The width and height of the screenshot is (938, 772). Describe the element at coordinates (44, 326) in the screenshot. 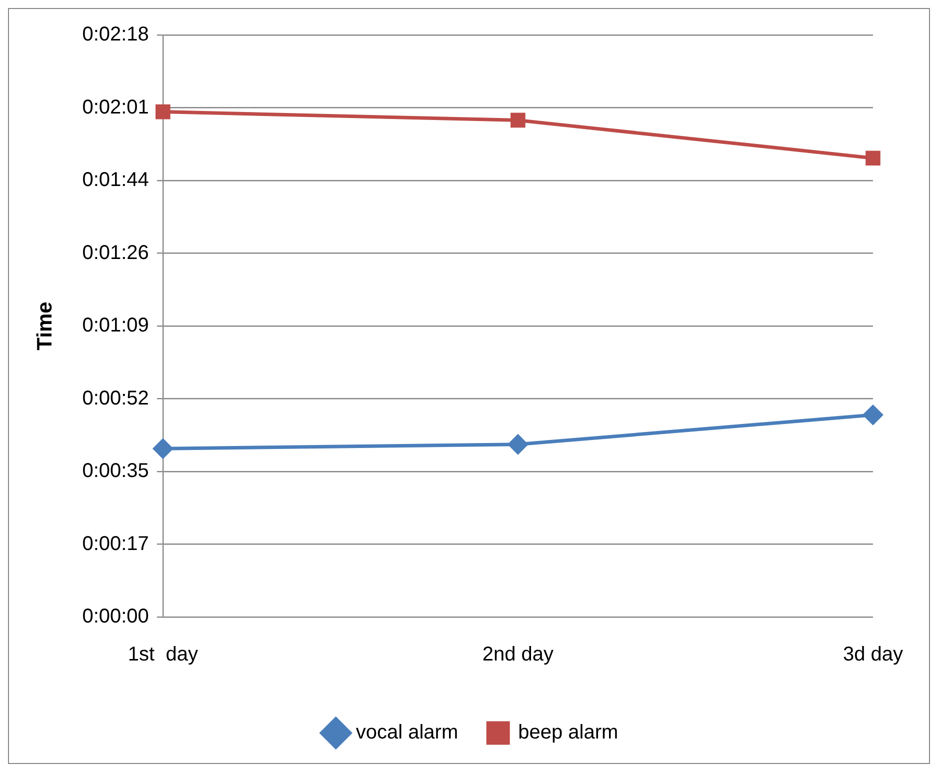

I see `y-axis-title: Time` at that location.